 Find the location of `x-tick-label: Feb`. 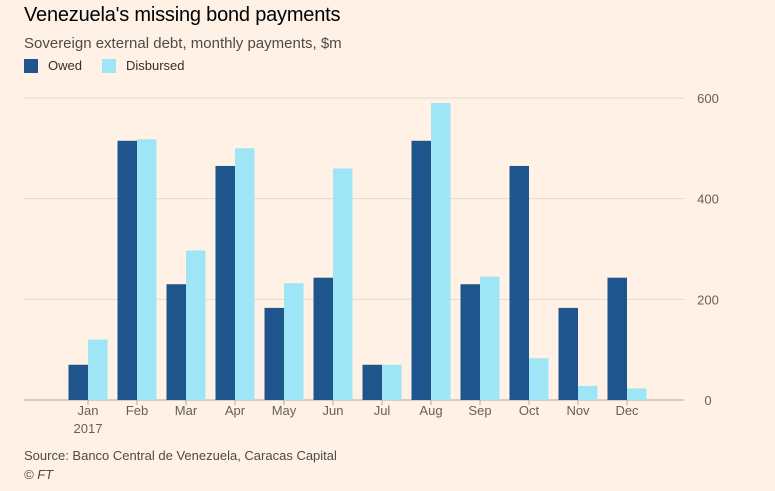

x-tick-label: Feb is located at coordinates (137, 410).